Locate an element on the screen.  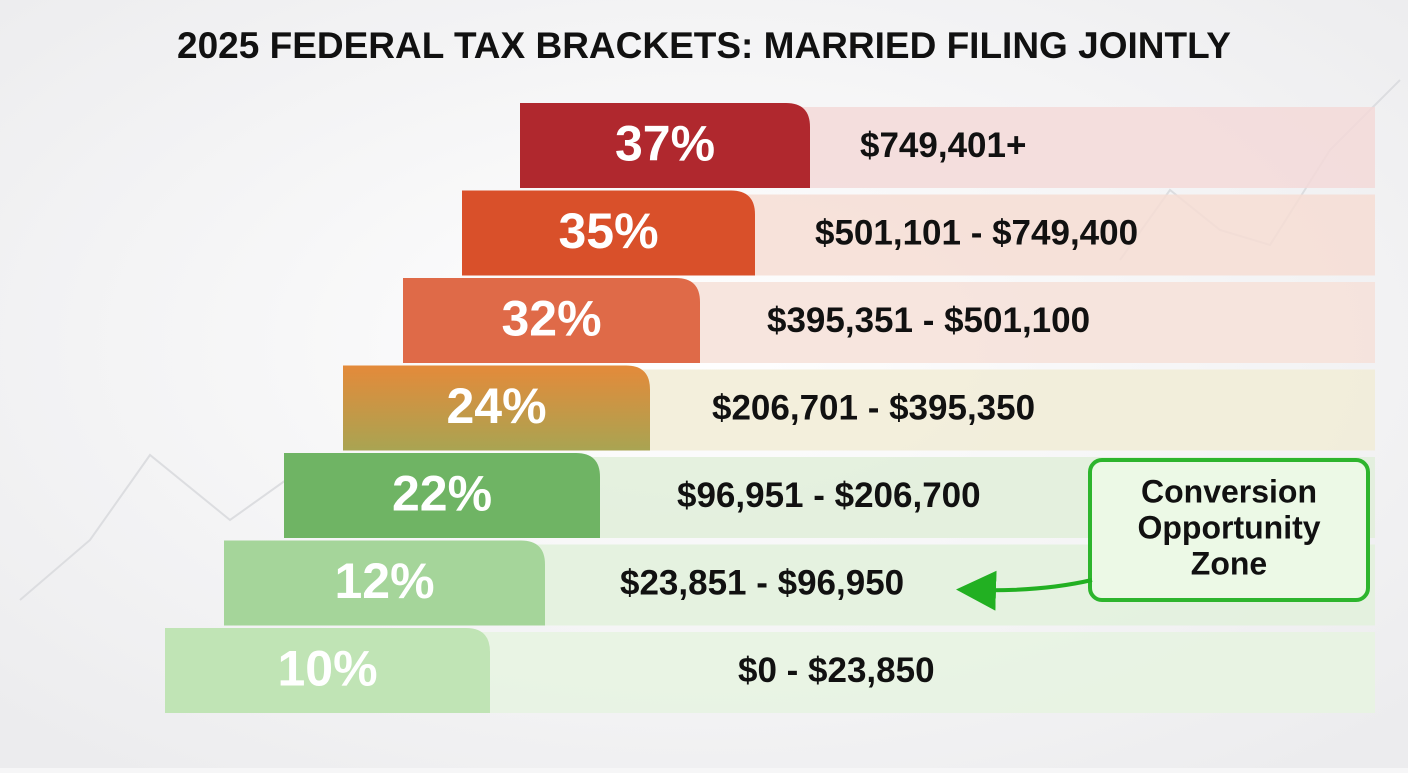
bg-decoration is located at coordinates (160, 527).